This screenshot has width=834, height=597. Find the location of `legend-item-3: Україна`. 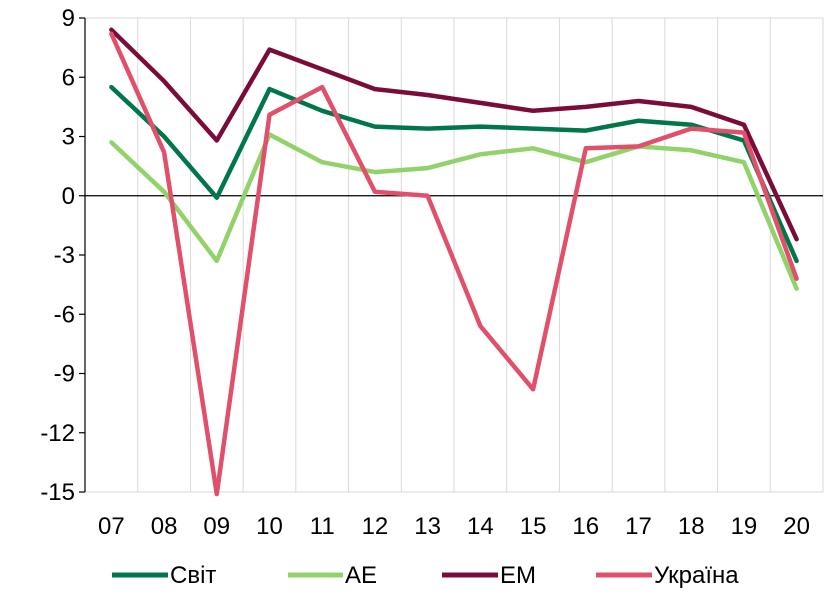

legend-item-3: Україна is located at coordinates (667, 575).